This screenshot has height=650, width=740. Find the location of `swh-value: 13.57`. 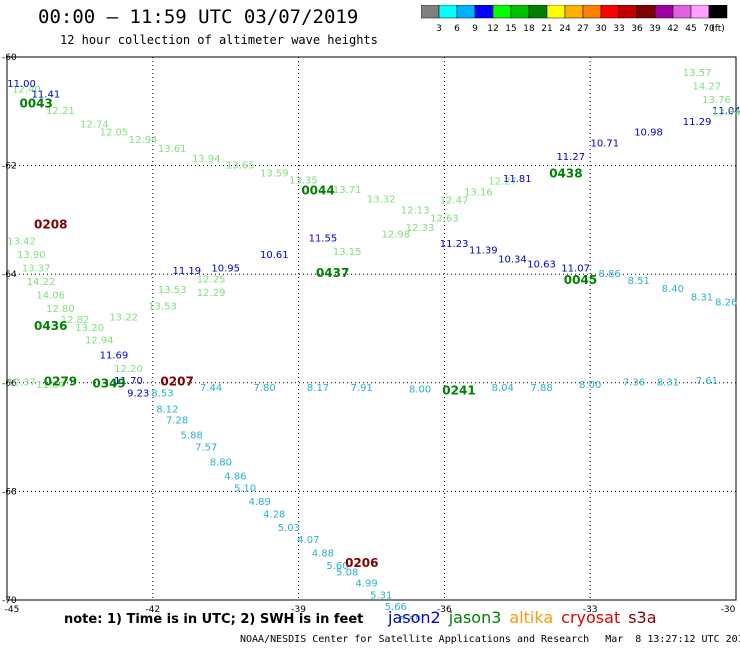

swh-value: 13.57 is located at coordinates (697, 73).